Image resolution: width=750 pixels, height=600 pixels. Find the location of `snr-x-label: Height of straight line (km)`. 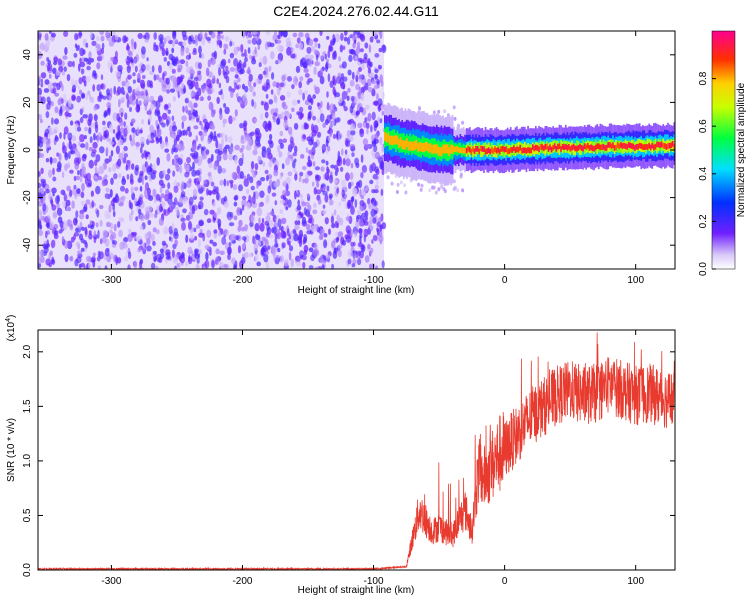

snr-x-label: Height of straight line (km) is located at coordinates (356, 590).